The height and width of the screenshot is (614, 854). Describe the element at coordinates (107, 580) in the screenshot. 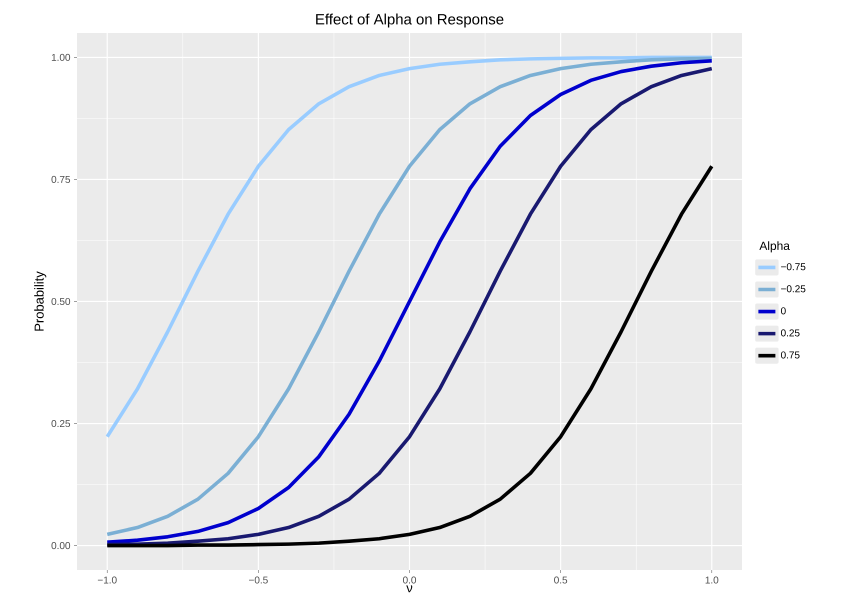

I see `x-tick-label: −1.0` at that location.